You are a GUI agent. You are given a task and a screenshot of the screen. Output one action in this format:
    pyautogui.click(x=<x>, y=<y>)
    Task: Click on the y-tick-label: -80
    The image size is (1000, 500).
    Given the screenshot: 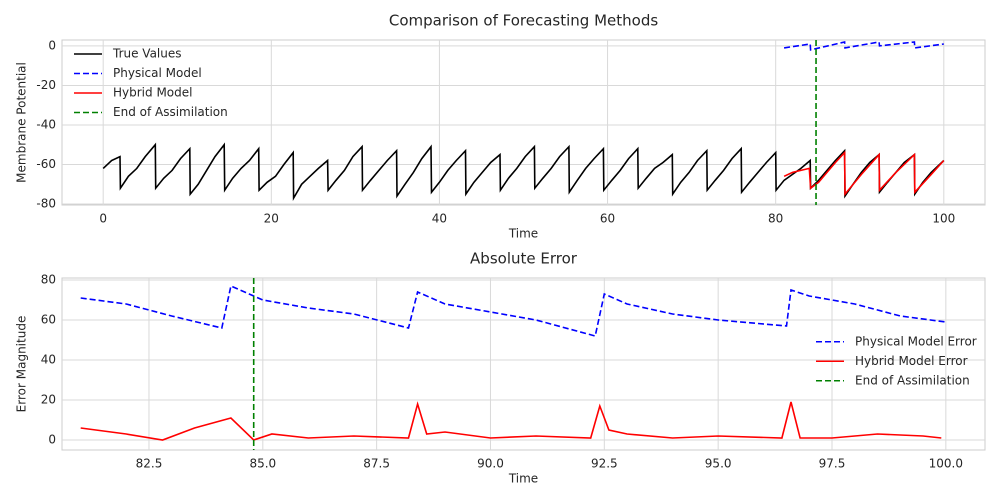 What is the action you would take?
    pyautogui.click(x=46, y=204)
    